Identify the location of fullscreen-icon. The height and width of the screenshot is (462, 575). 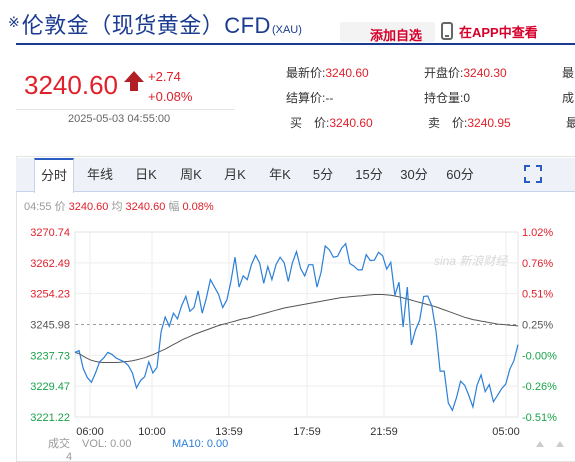
(533, 174).